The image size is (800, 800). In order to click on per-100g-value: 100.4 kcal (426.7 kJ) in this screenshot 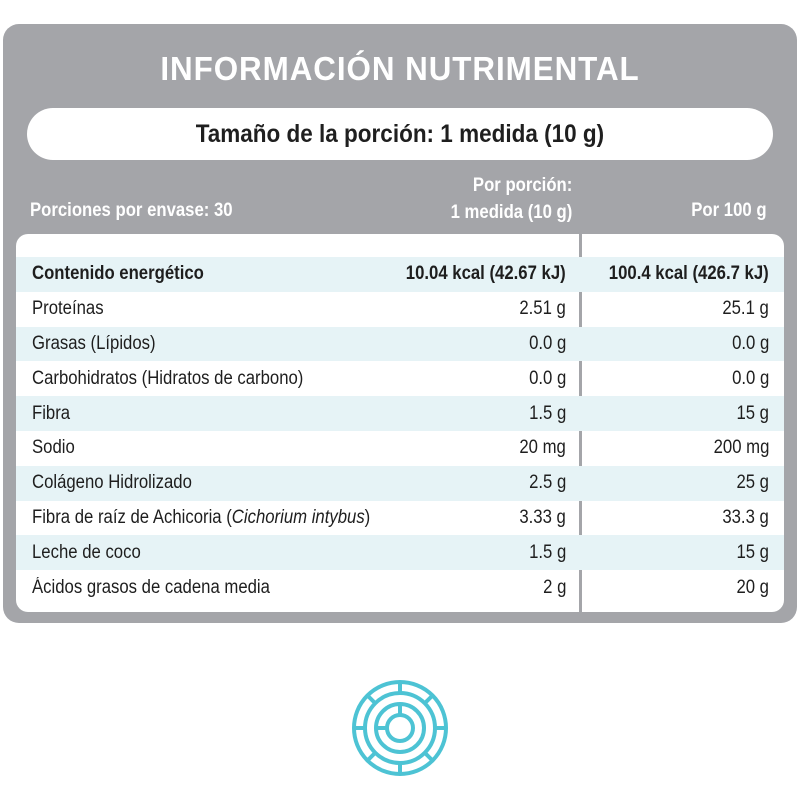, I will do `click(689, 274)`.